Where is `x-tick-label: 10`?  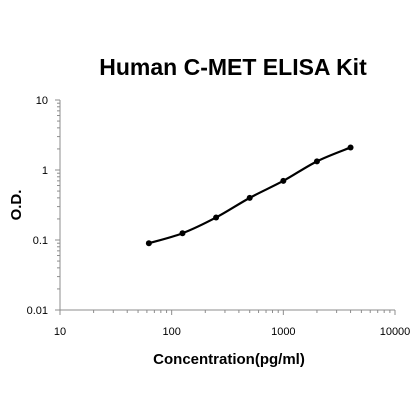
x-tick-label: 10 is located at coordinates (60, 332).